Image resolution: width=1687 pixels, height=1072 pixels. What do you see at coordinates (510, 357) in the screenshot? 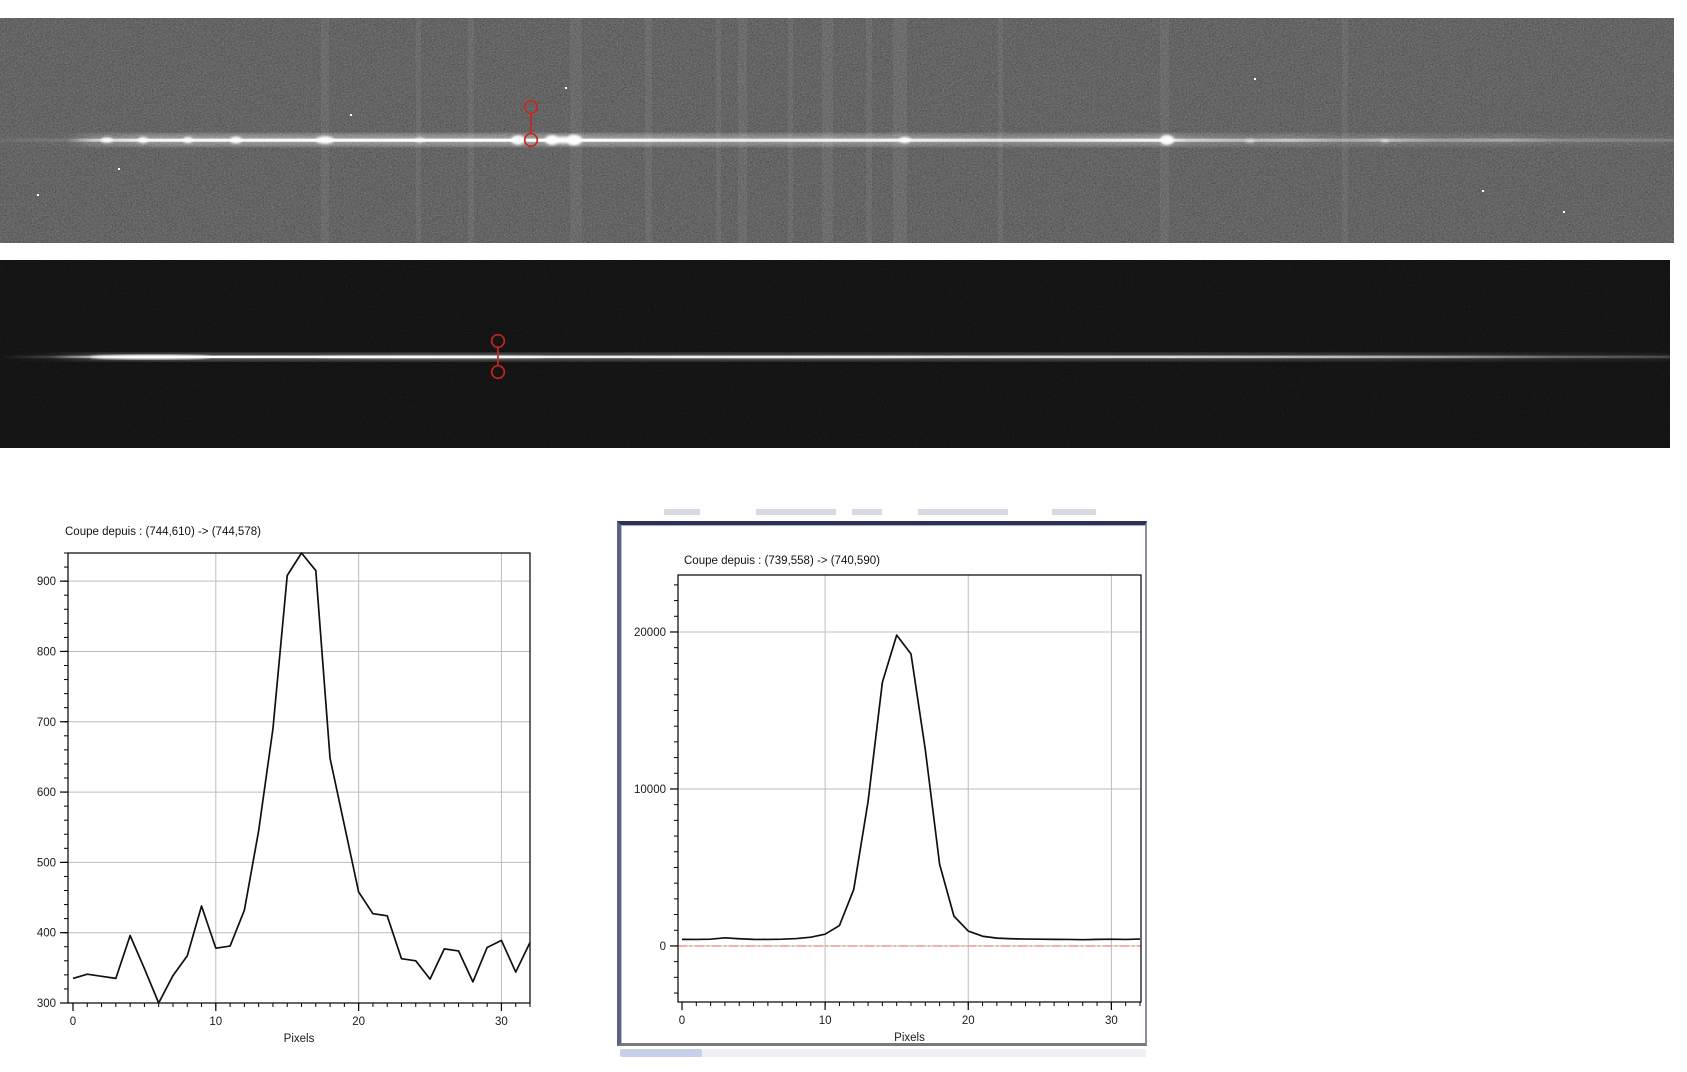
I see `bright-segments` at bounding box center [510, 357].